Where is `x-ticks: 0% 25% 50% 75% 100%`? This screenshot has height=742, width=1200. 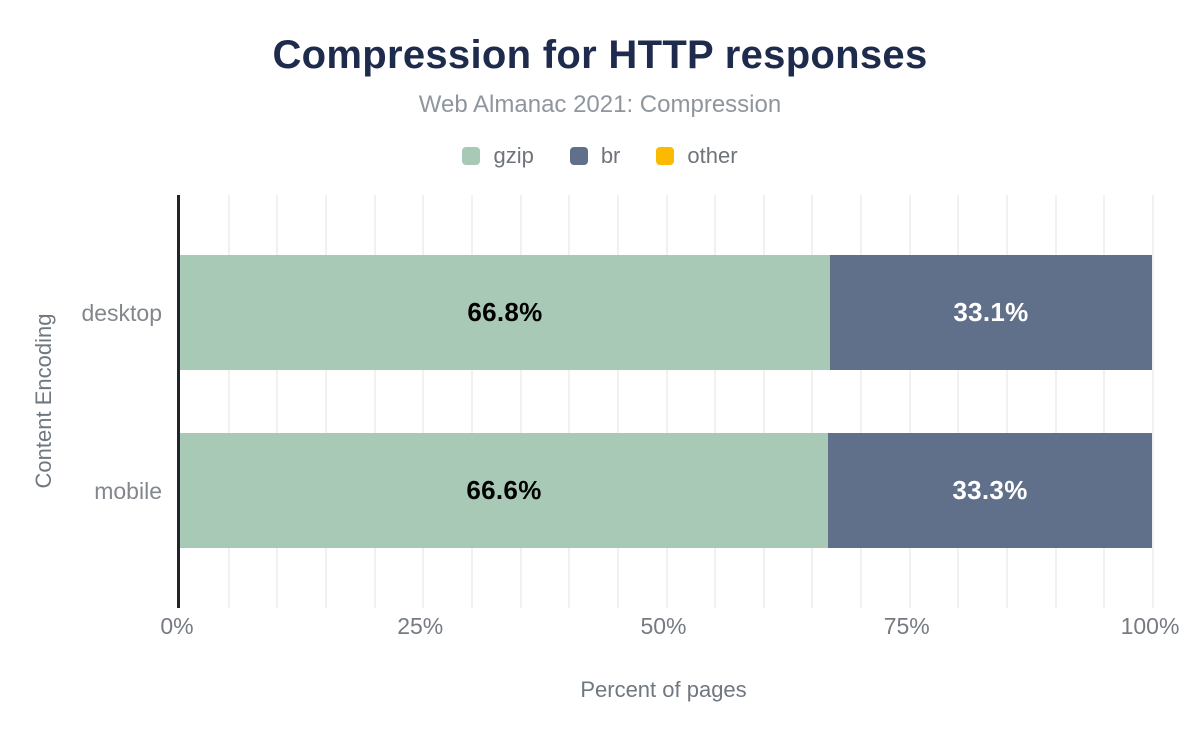 x-ticks: 0% 25% 50% 75% 100% is located at coordinates (669, 628).